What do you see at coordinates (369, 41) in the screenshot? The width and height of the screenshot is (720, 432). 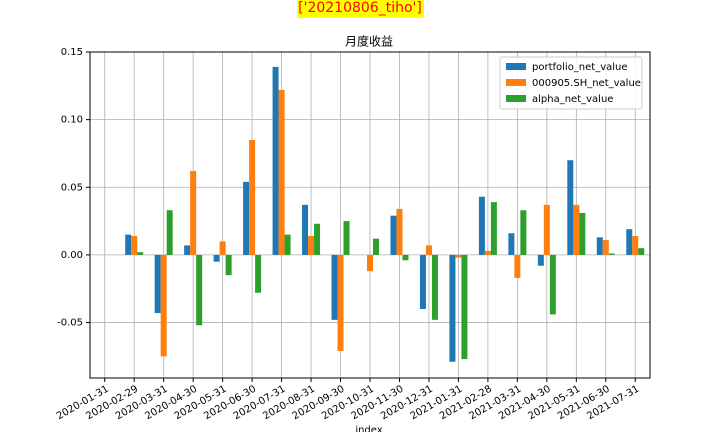 I see `chart-title: 月度收益` at bounding box center [369, 41].